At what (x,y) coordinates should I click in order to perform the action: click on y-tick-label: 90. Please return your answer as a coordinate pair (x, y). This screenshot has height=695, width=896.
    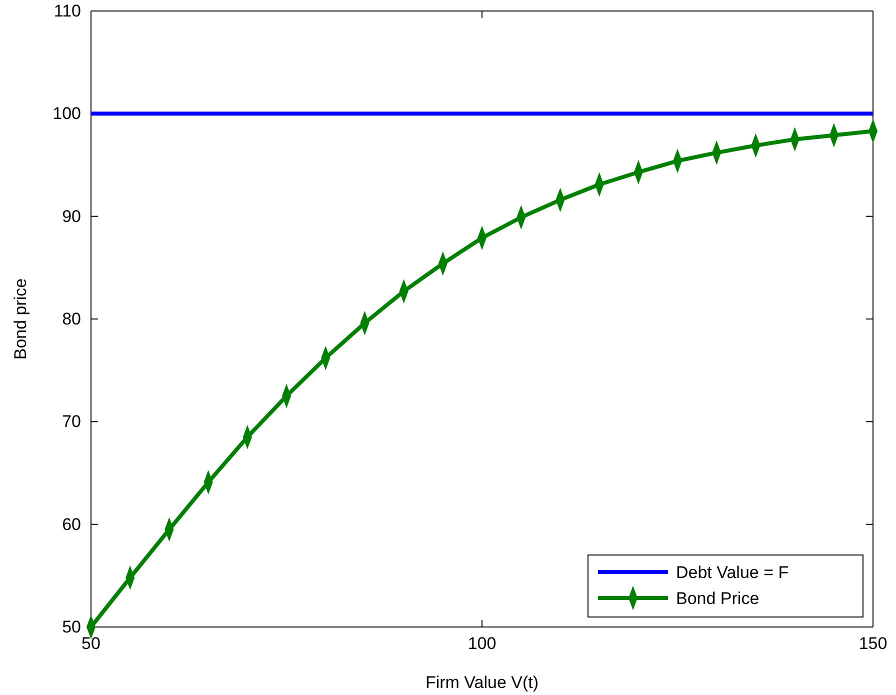
    Looking at the image, I should click on (71, 216).